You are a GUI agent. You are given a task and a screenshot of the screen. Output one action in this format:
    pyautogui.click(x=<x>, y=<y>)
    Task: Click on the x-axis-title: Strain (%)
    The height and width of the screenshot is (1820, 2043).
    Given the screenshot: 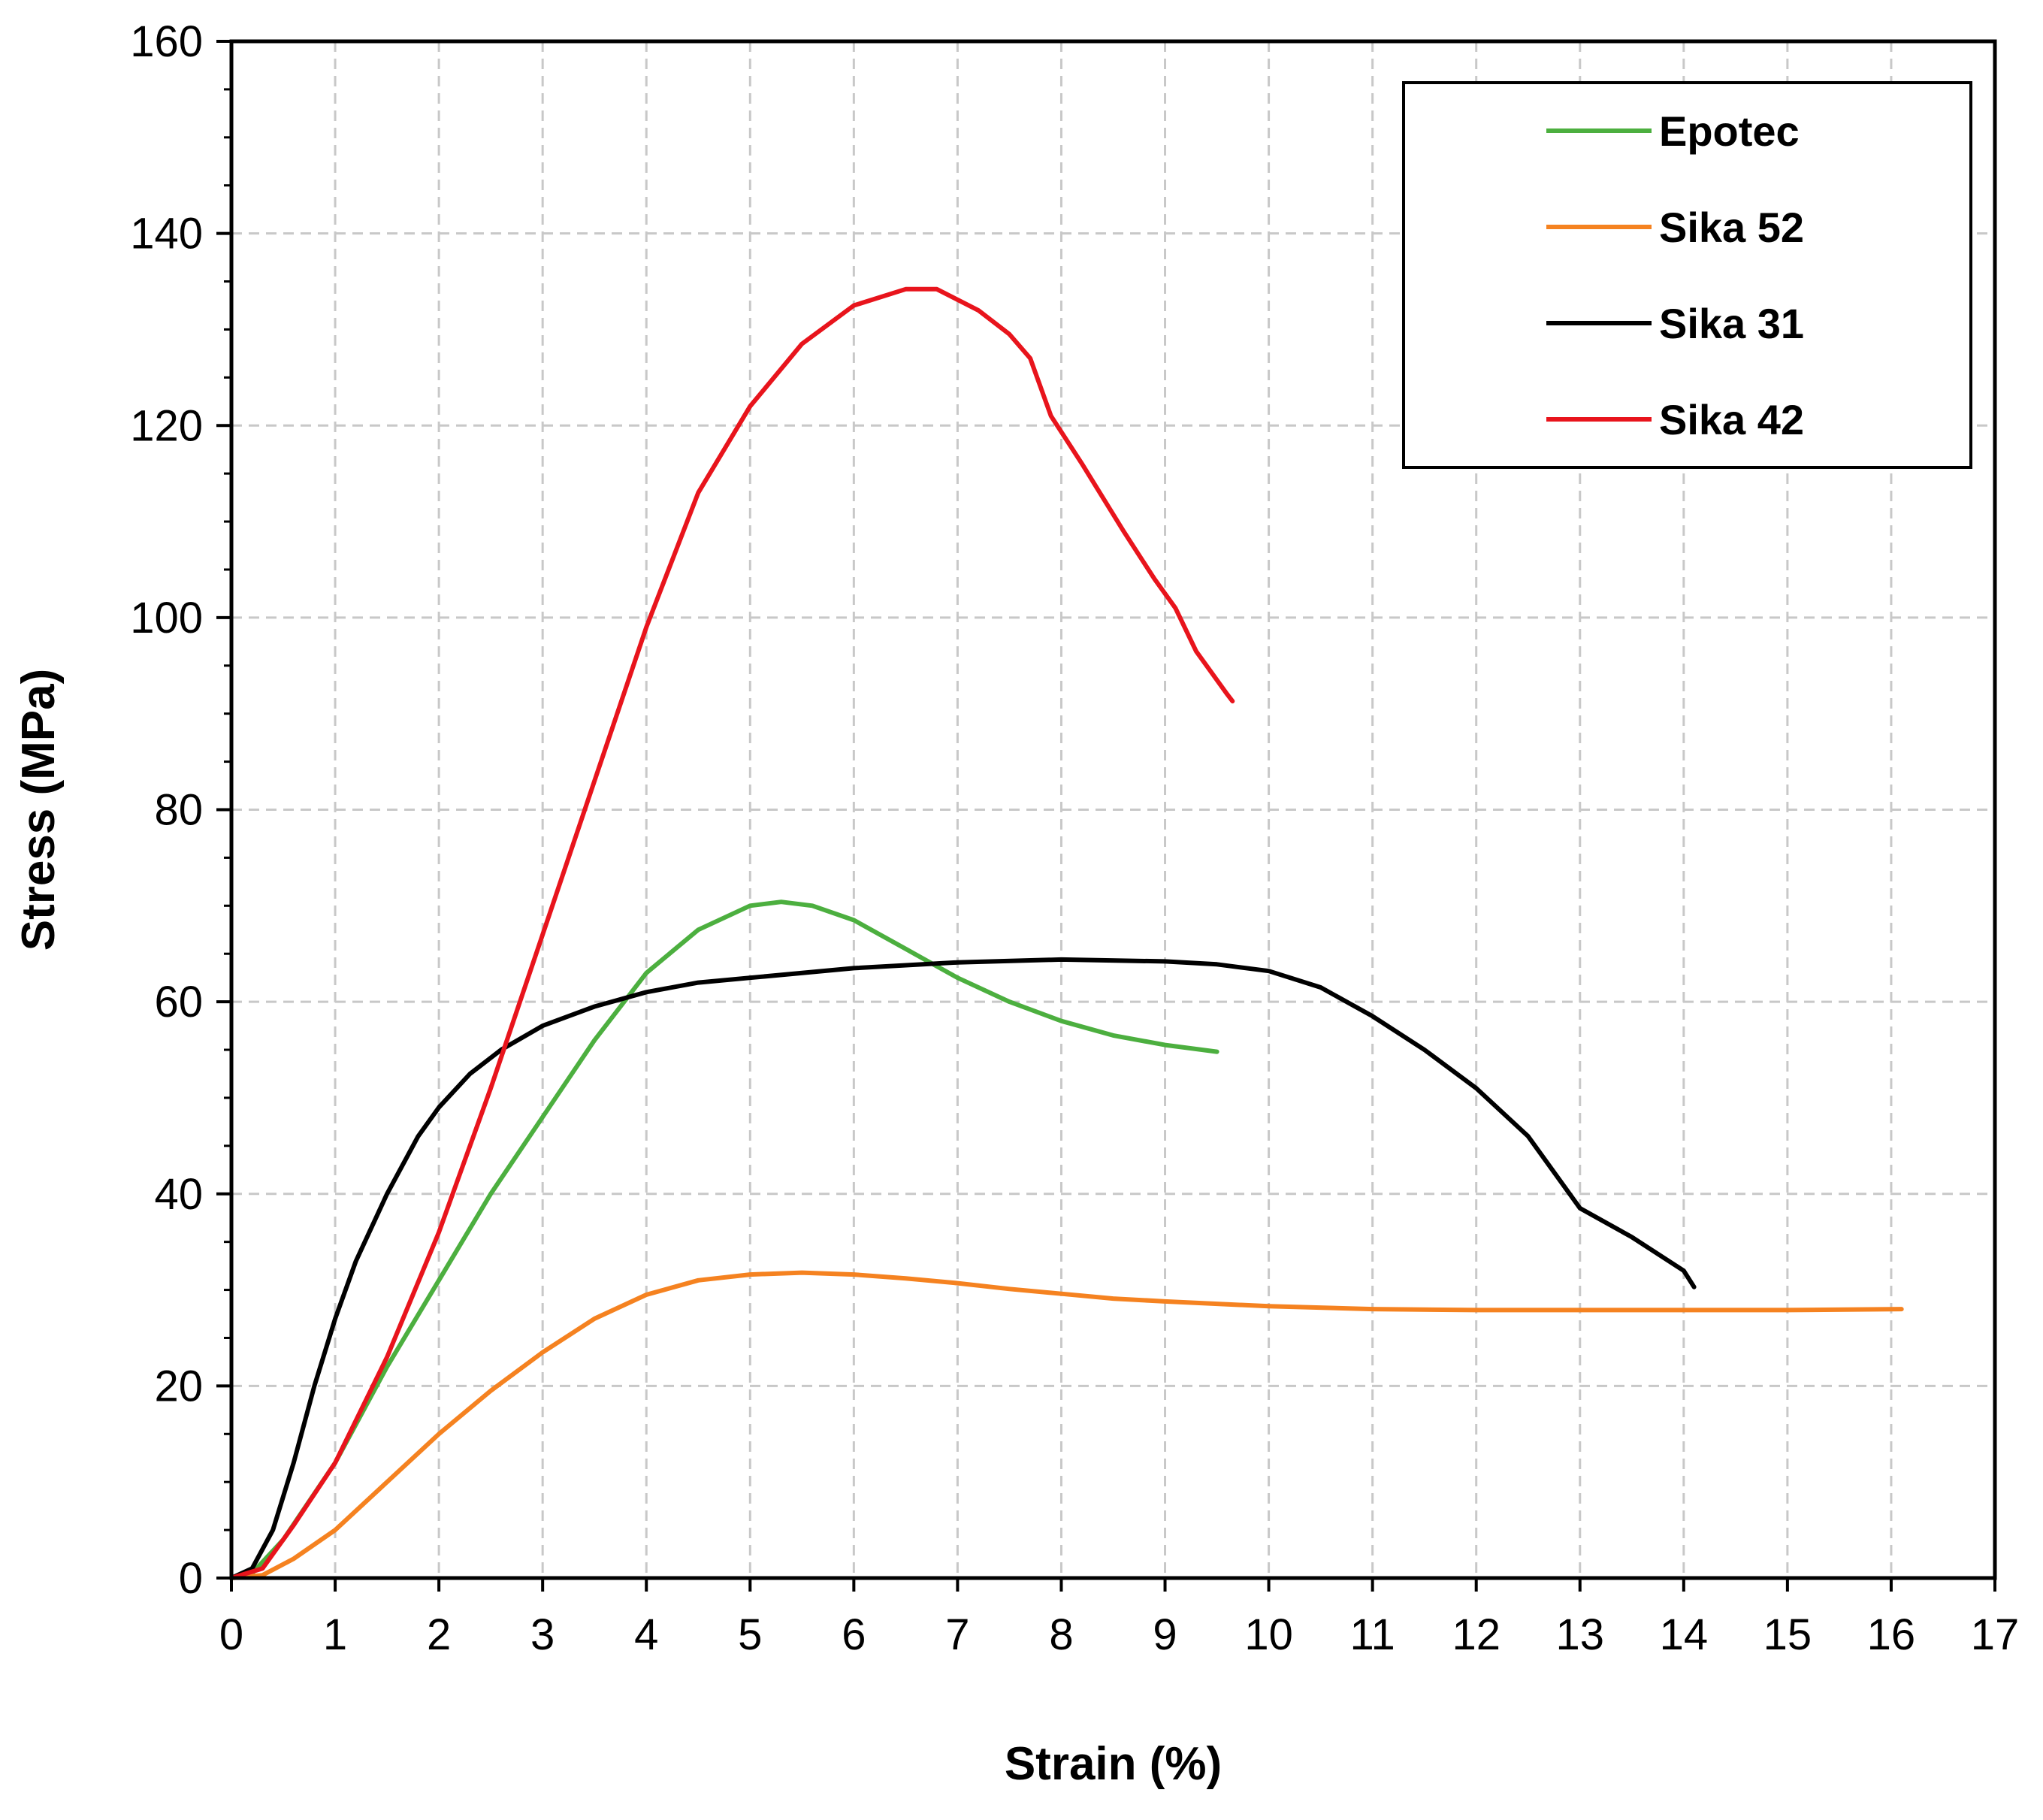 What is the action you would take?
    pyautogui.click(x=1114, y=1764)
    